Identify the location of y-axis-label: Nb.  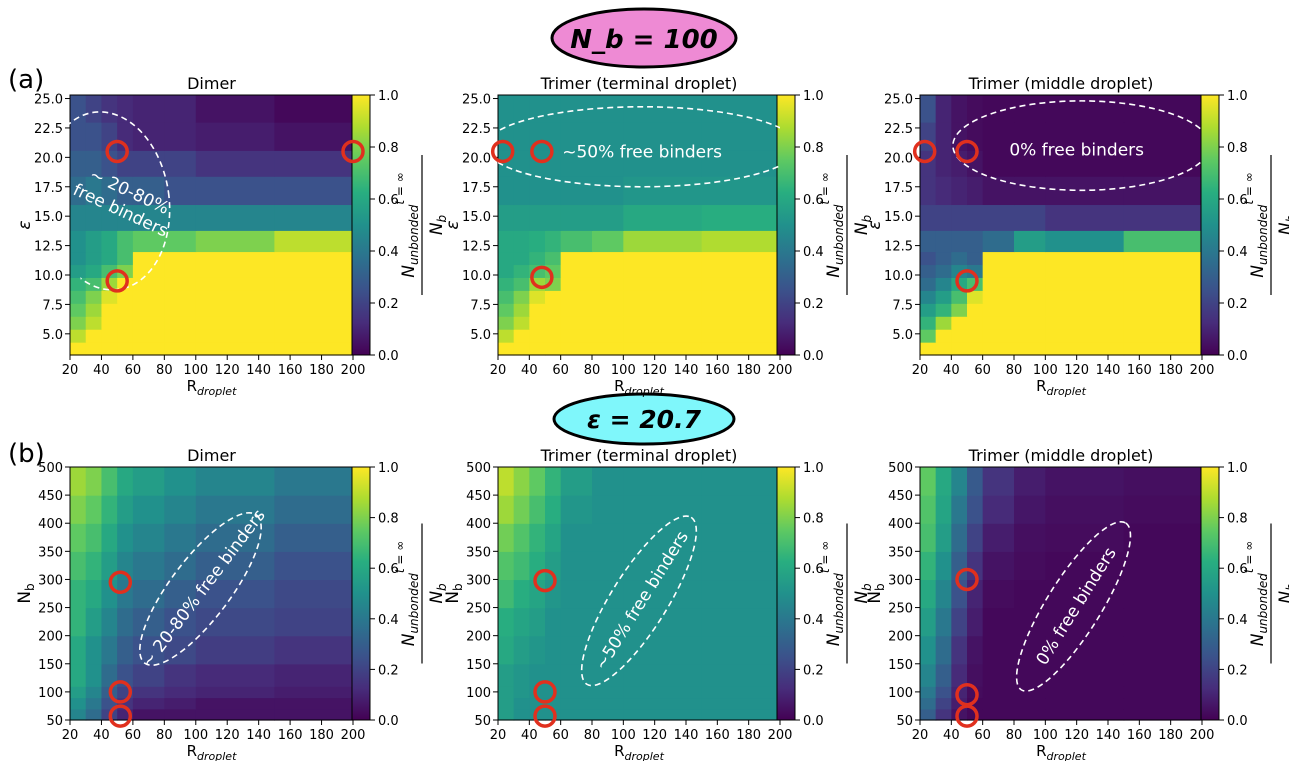
(26, 593).